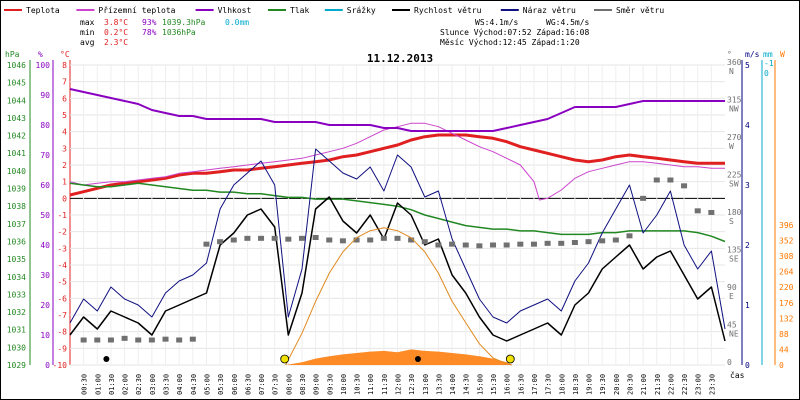 The image size is (800, 400). Describe the element at coordinates (330, 384) in the screenshot. I see `time-tick-label: 09:30` at that location.